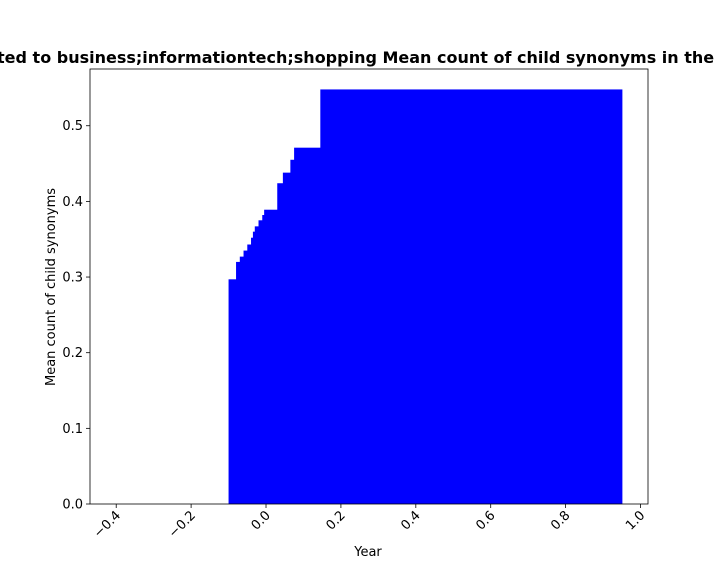  Describe the element at coordinates (367, 552) in the screenshot. I see `x-axis-label: Year` at that location.